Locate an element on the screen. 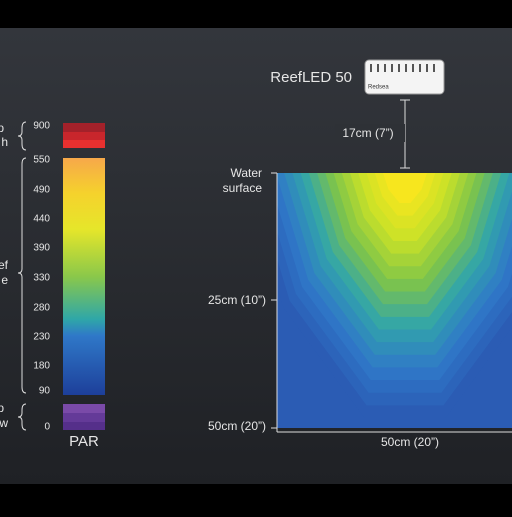  group-label: ef is located at coordinates (4, 265).